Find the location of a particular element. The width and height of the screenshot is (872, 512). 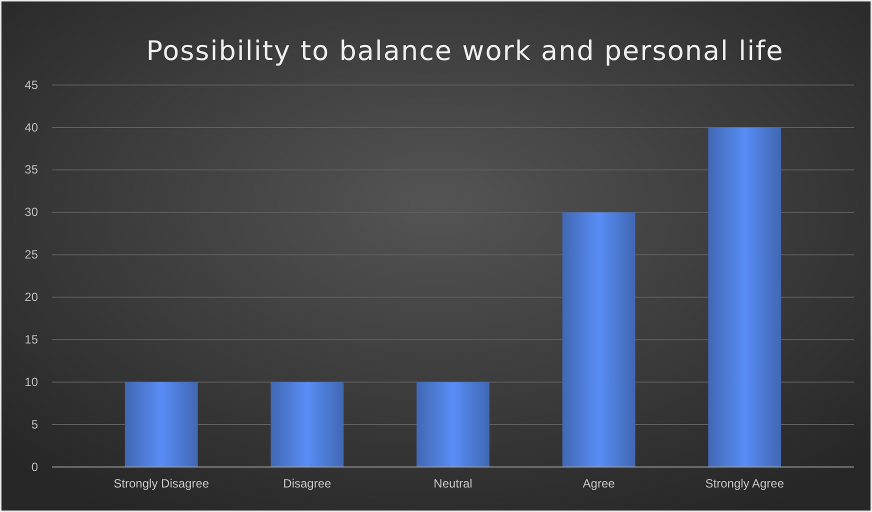

y-tick-label: 40 is located at coordinates (31, 127).